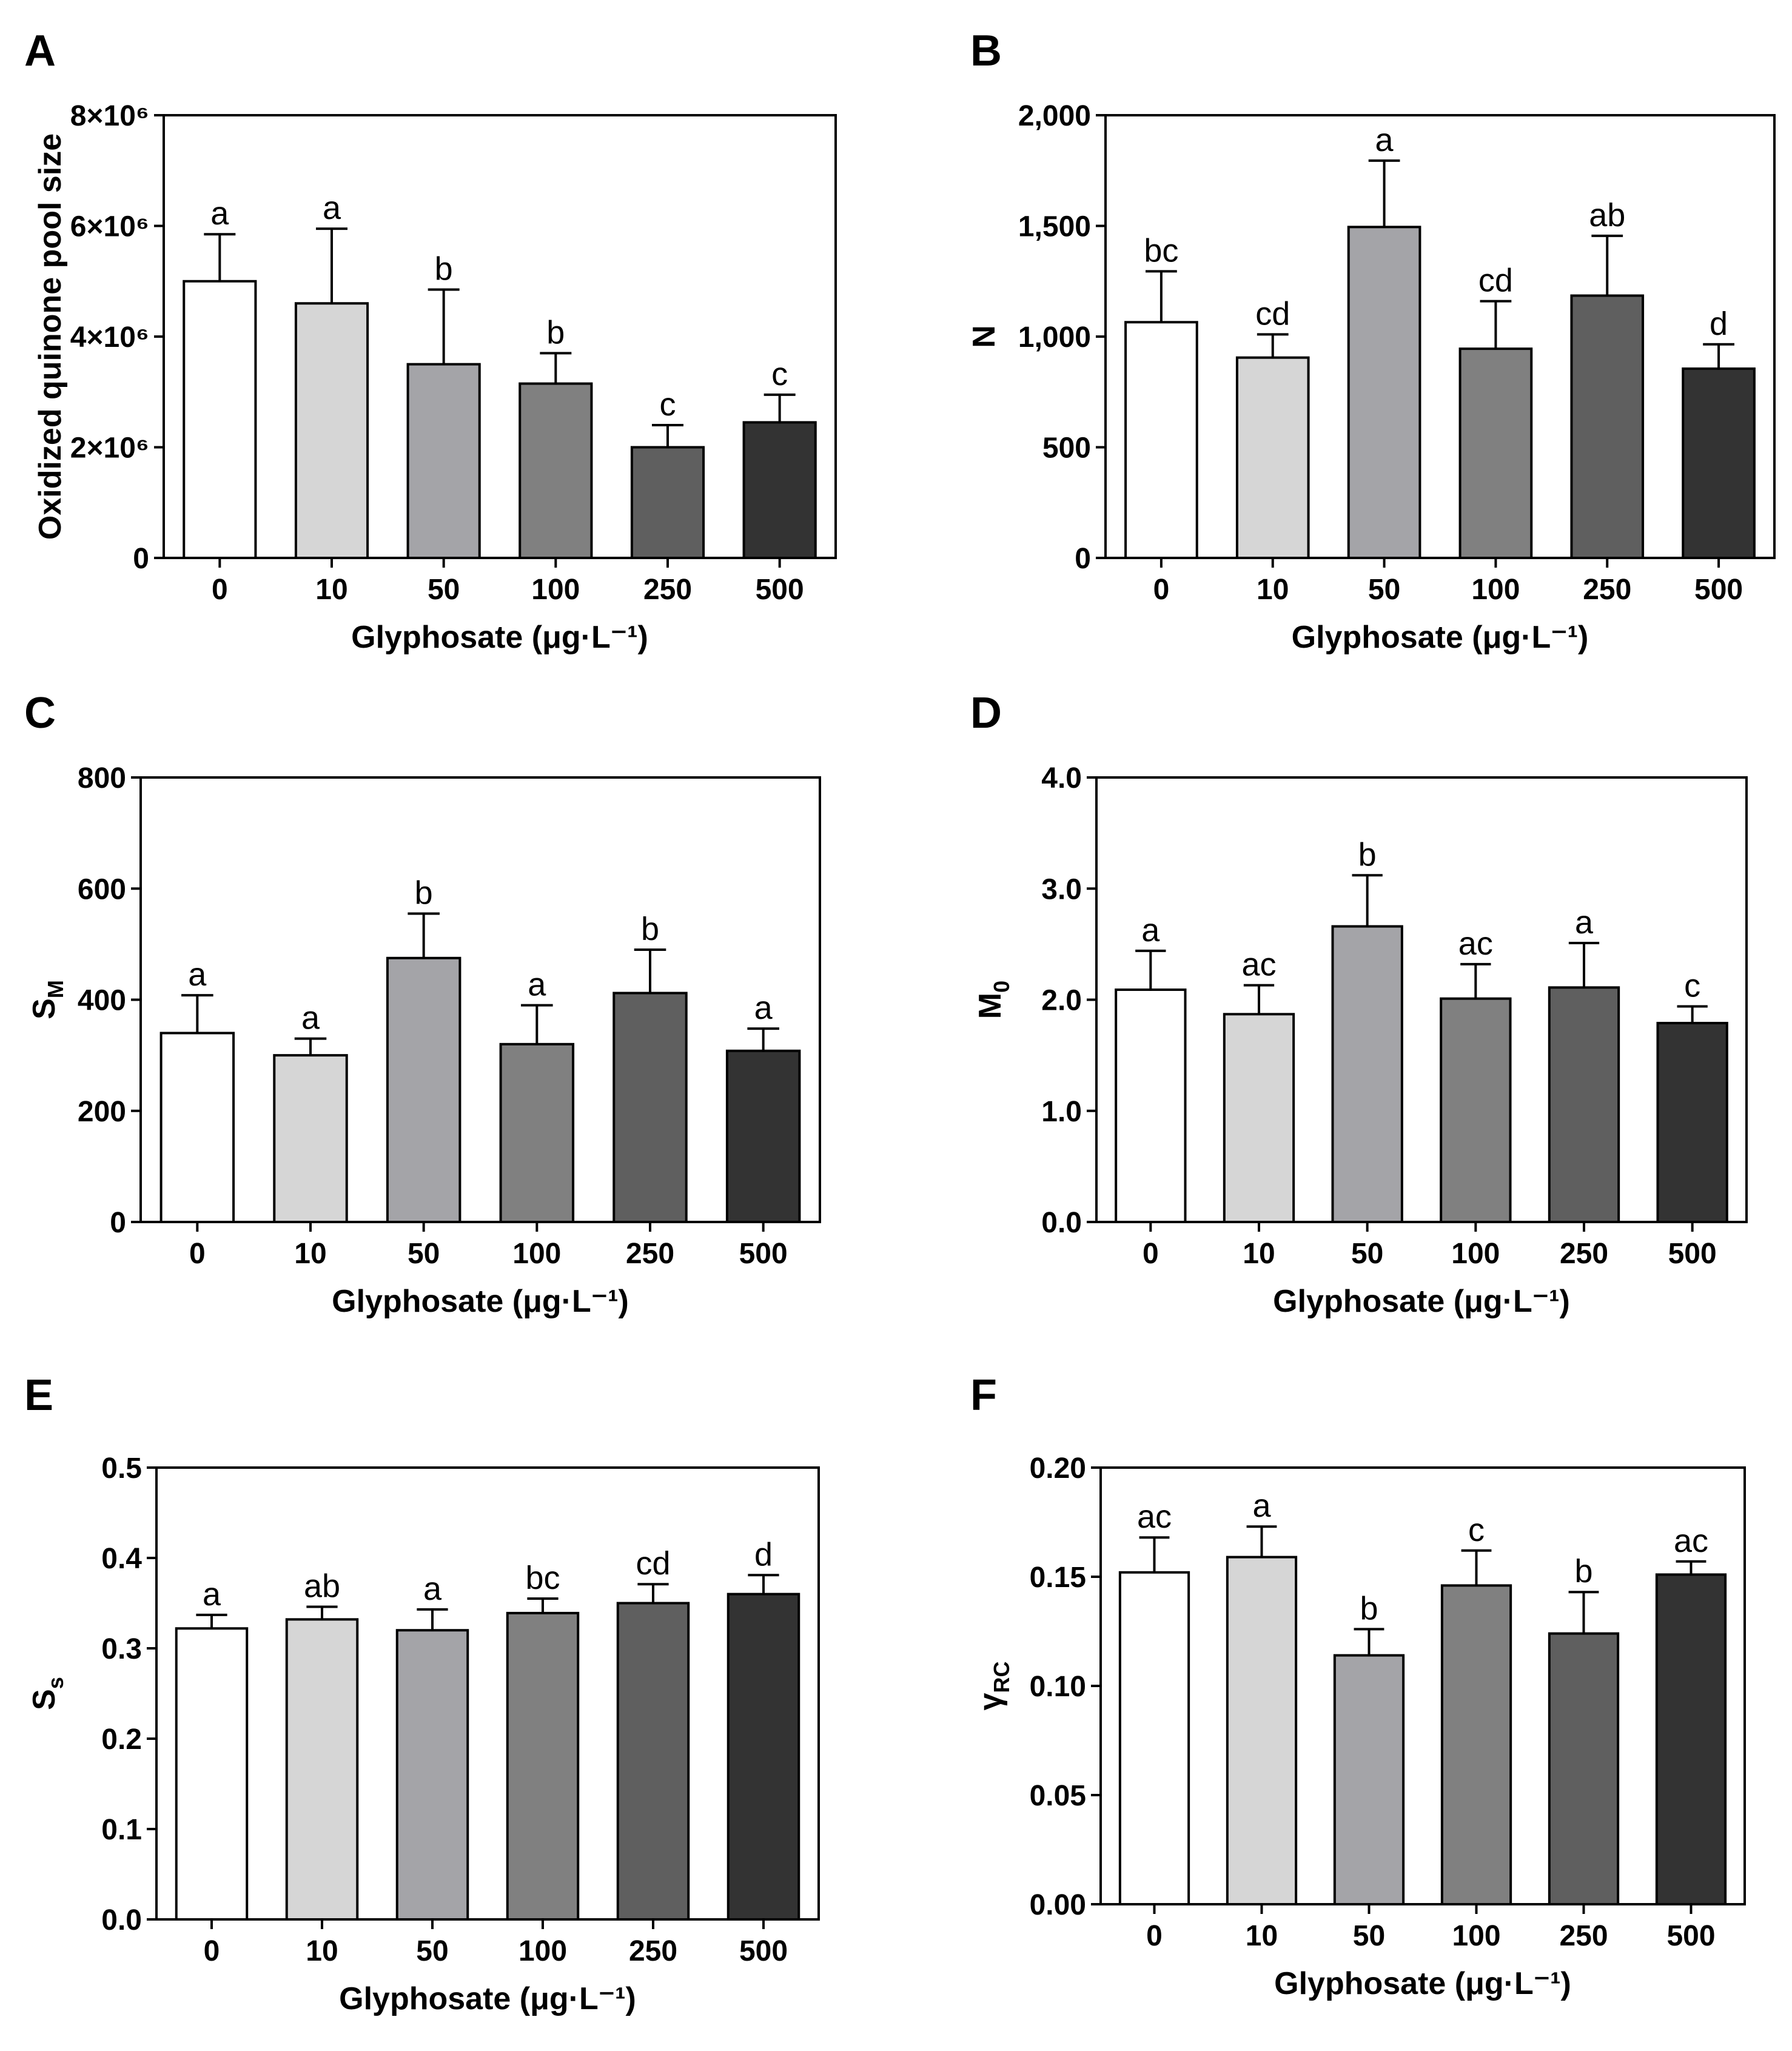  Describe the element at coordinates (110, 116) in the screenshot. I see `y-tick-label: 8×10⁶` at that location.